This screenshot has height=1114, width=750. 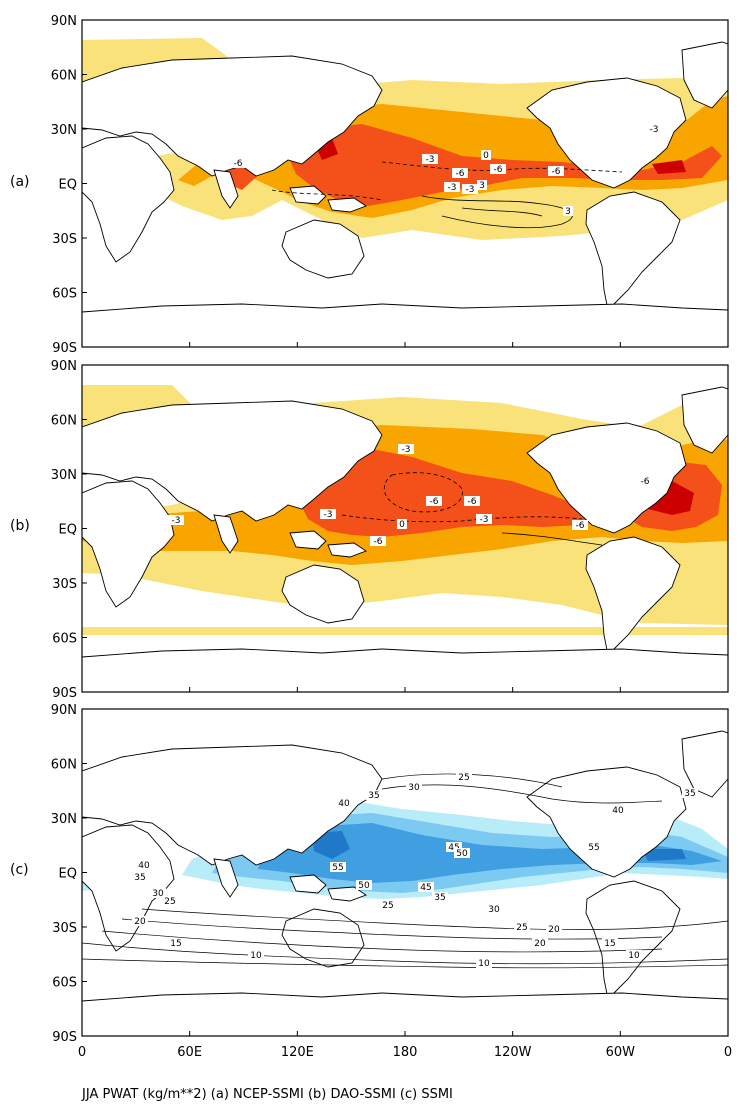 I want to click on contour-label: 50, so click(x=364, y=886).